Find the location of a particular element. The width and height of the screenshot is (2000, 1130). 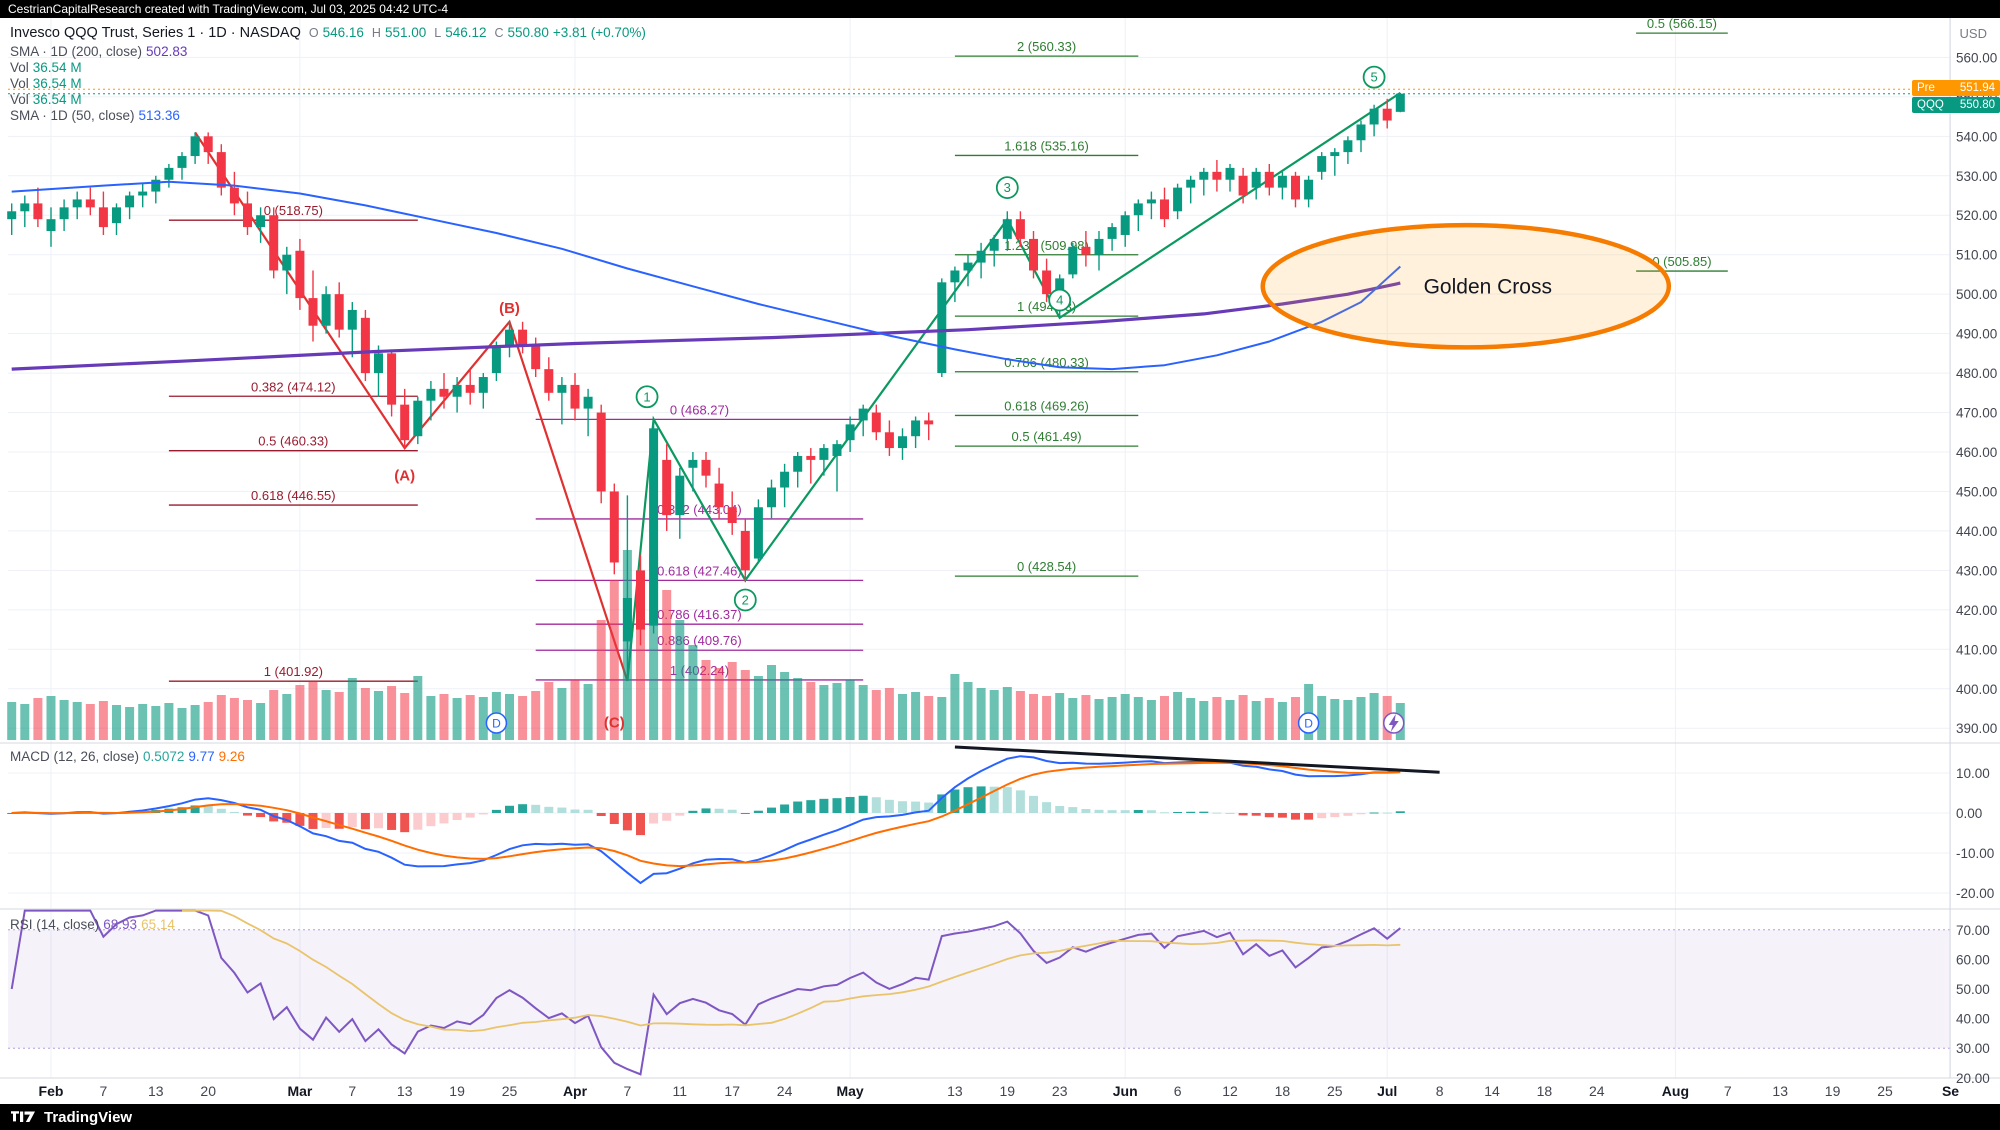

last-tag-value: 550.80 is located at coordinates (1977, 105).